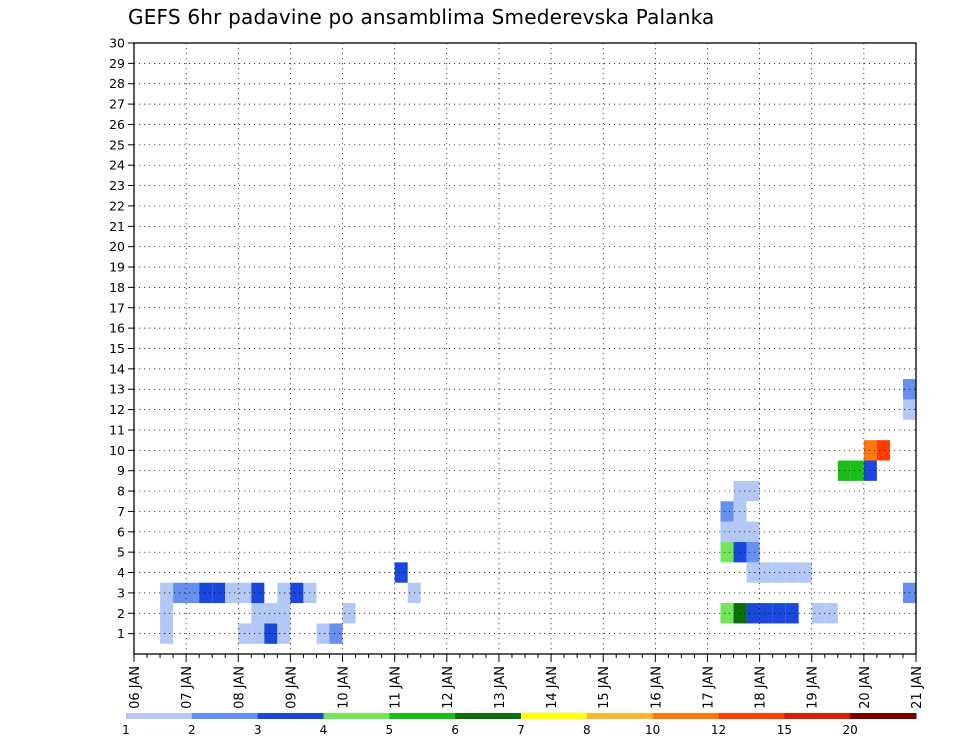  I want to click on y-tick-label: 17, so click(117, 307).